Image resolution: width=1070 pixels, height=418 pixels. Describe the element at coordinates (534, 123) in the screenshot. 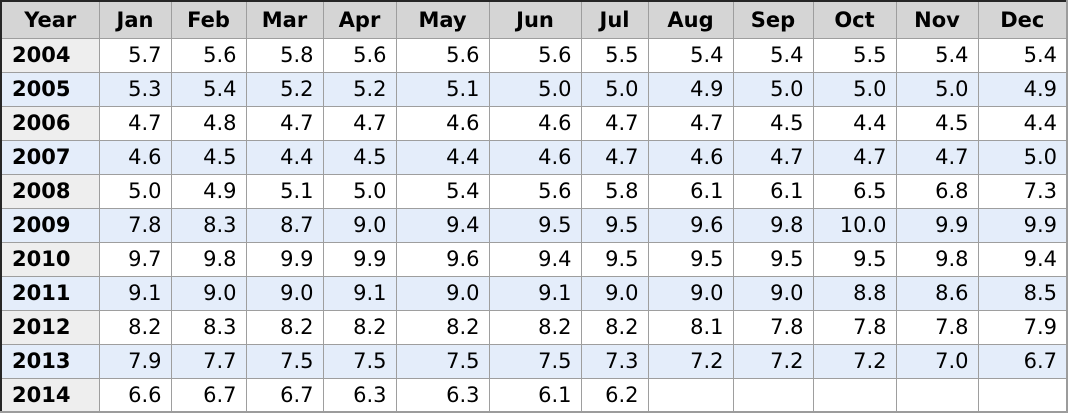

I see `table-row: 2006 4.7 4.8 4.7 4.7 4.6 4.6 4.7 4.7 4.5 4.4 4.5 4.4` at that location.